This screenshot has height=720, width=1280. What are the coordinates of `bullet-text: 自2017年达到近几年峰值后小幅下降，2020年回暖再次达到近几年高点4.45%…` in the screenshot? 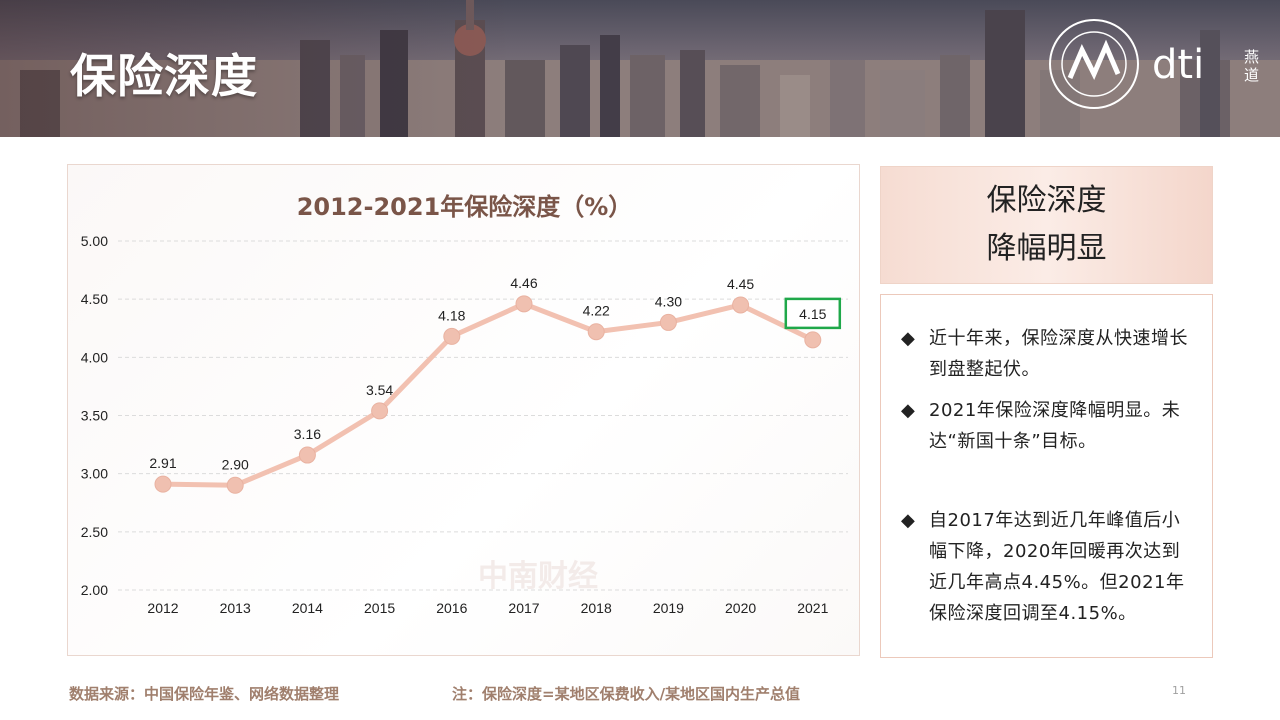 It's located at (1057, 567).